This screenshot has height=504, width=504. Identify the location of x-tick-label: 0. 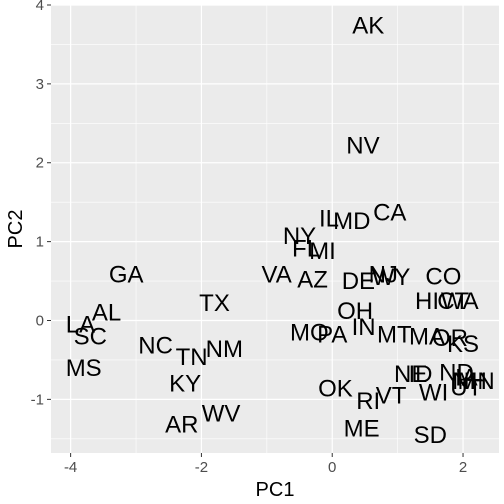
(332, 467).